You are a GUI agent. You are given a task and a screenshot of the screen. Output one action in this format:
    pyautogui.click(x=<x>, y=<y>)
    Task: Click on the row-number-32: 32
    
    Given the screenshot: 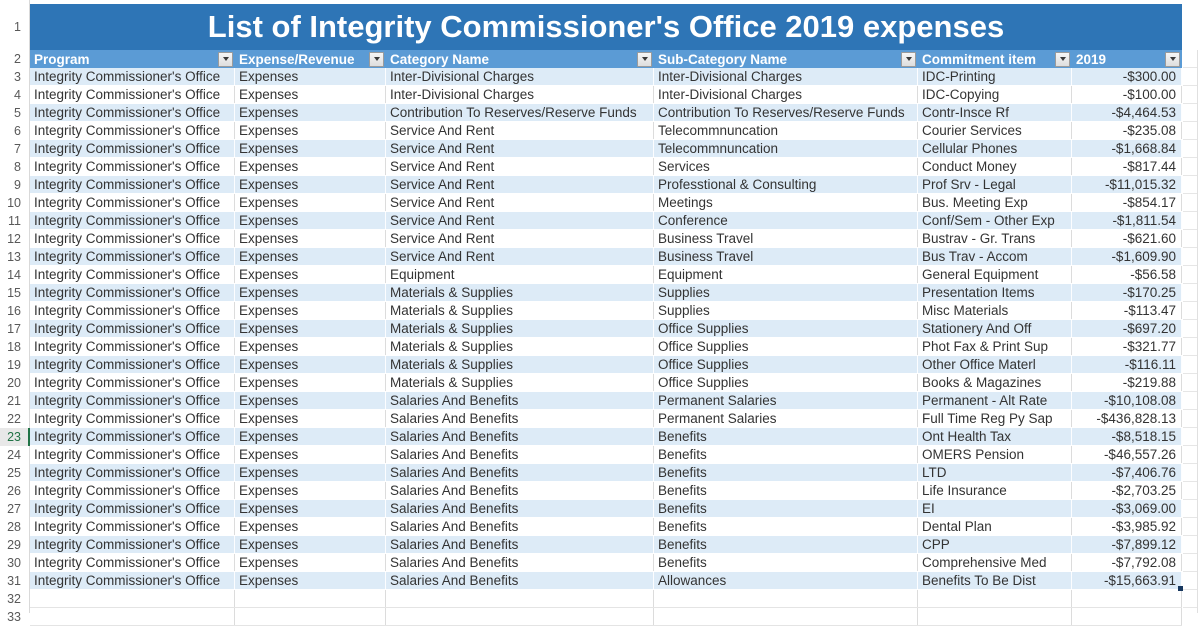 What is the action you would take?
    pyautogui.click(x=14, y=599)
    